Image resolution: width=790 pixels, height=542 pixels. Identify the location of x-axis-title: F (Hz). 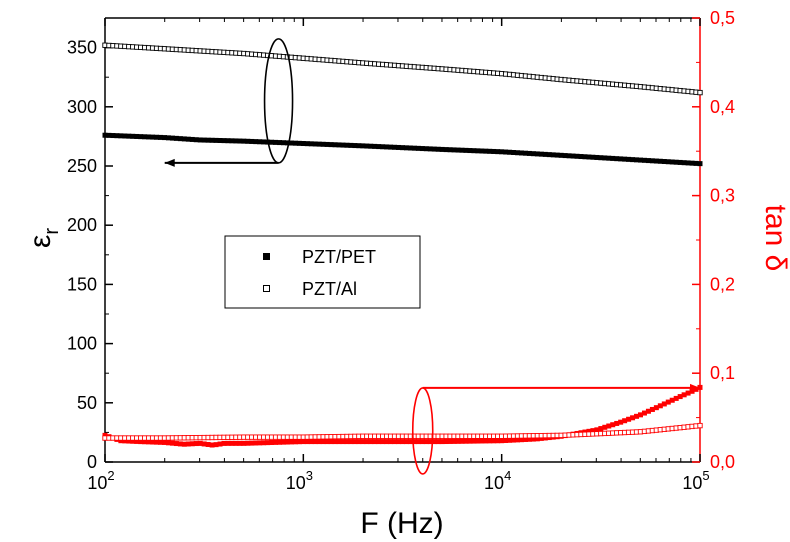
(401, 523).